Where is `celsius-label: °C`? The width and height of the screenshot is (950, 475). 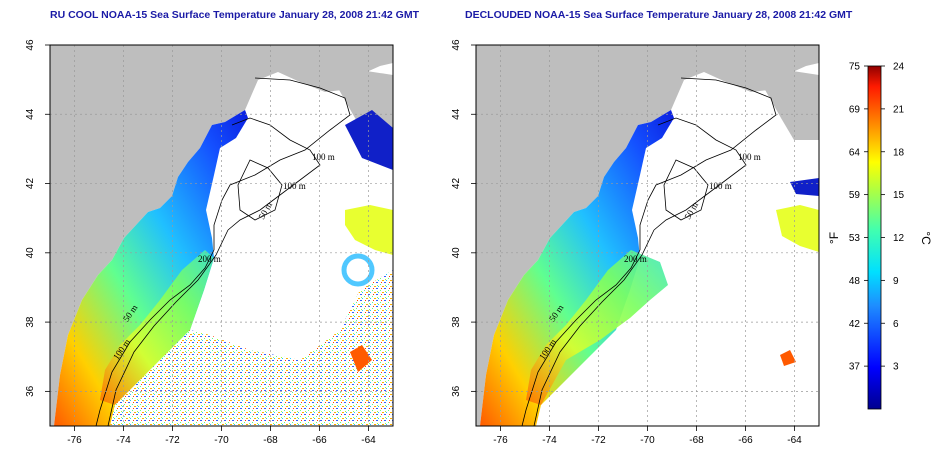
celsius-label: °C is located at coordinates (926, 238).